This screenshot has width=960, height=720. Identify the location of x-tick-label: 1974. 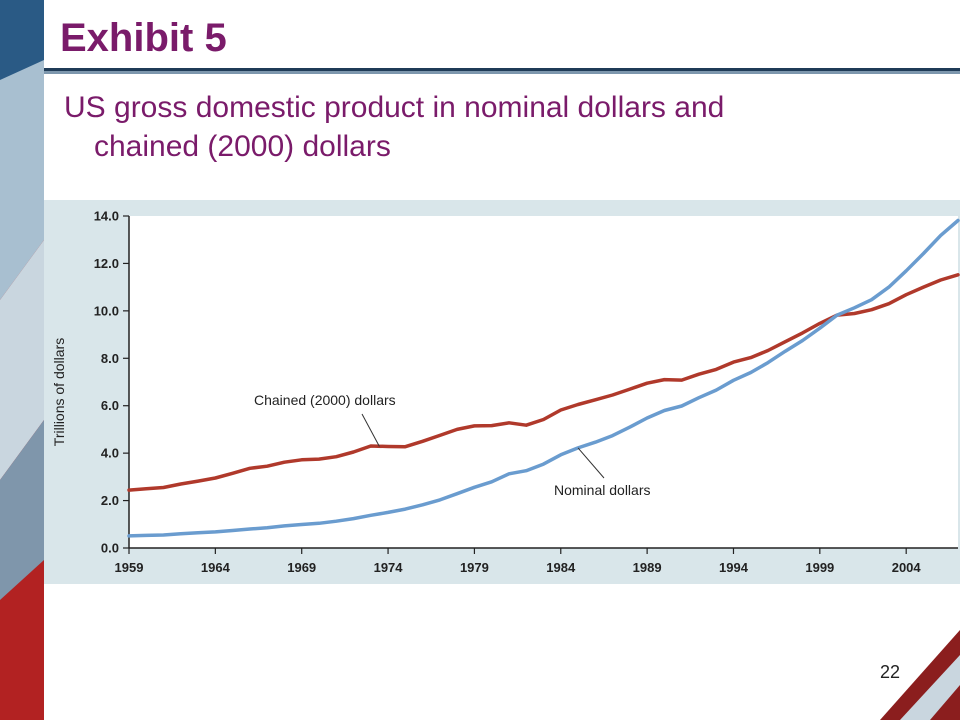
(389, 567).